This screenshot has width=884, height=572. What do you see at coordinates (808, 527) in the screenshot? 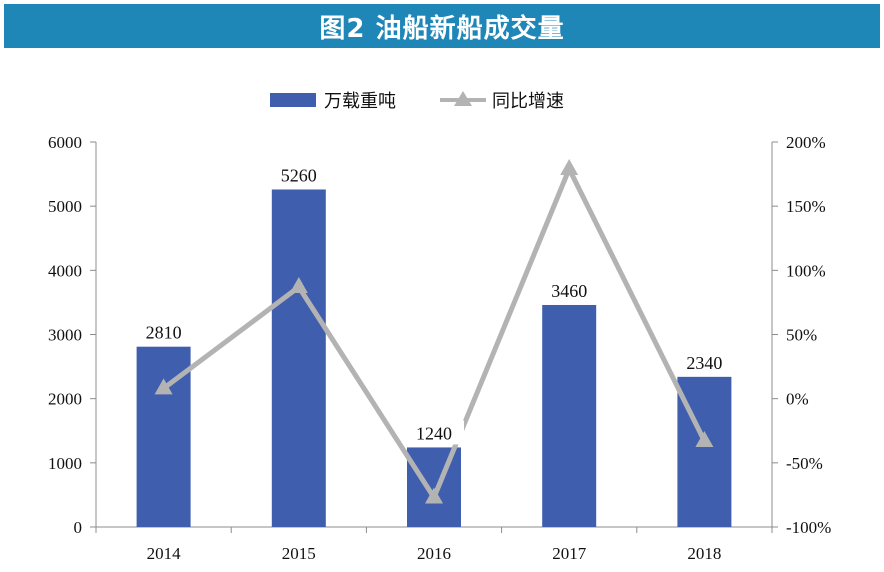
I see `right-tick-label: -100%` at bounding box center [808, 527].